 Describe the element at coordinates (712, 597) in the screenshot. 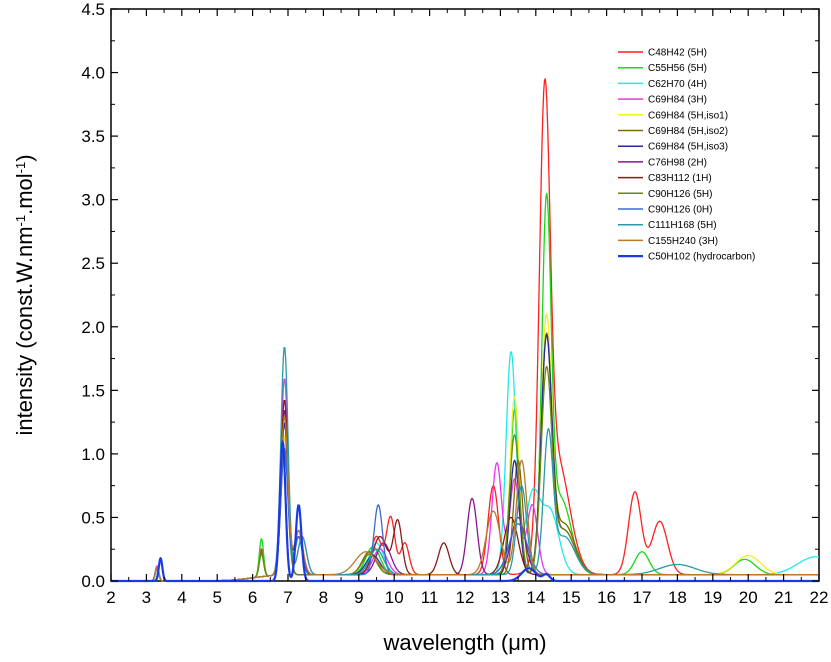

I see `x-tick-label-19: 19` at that location.